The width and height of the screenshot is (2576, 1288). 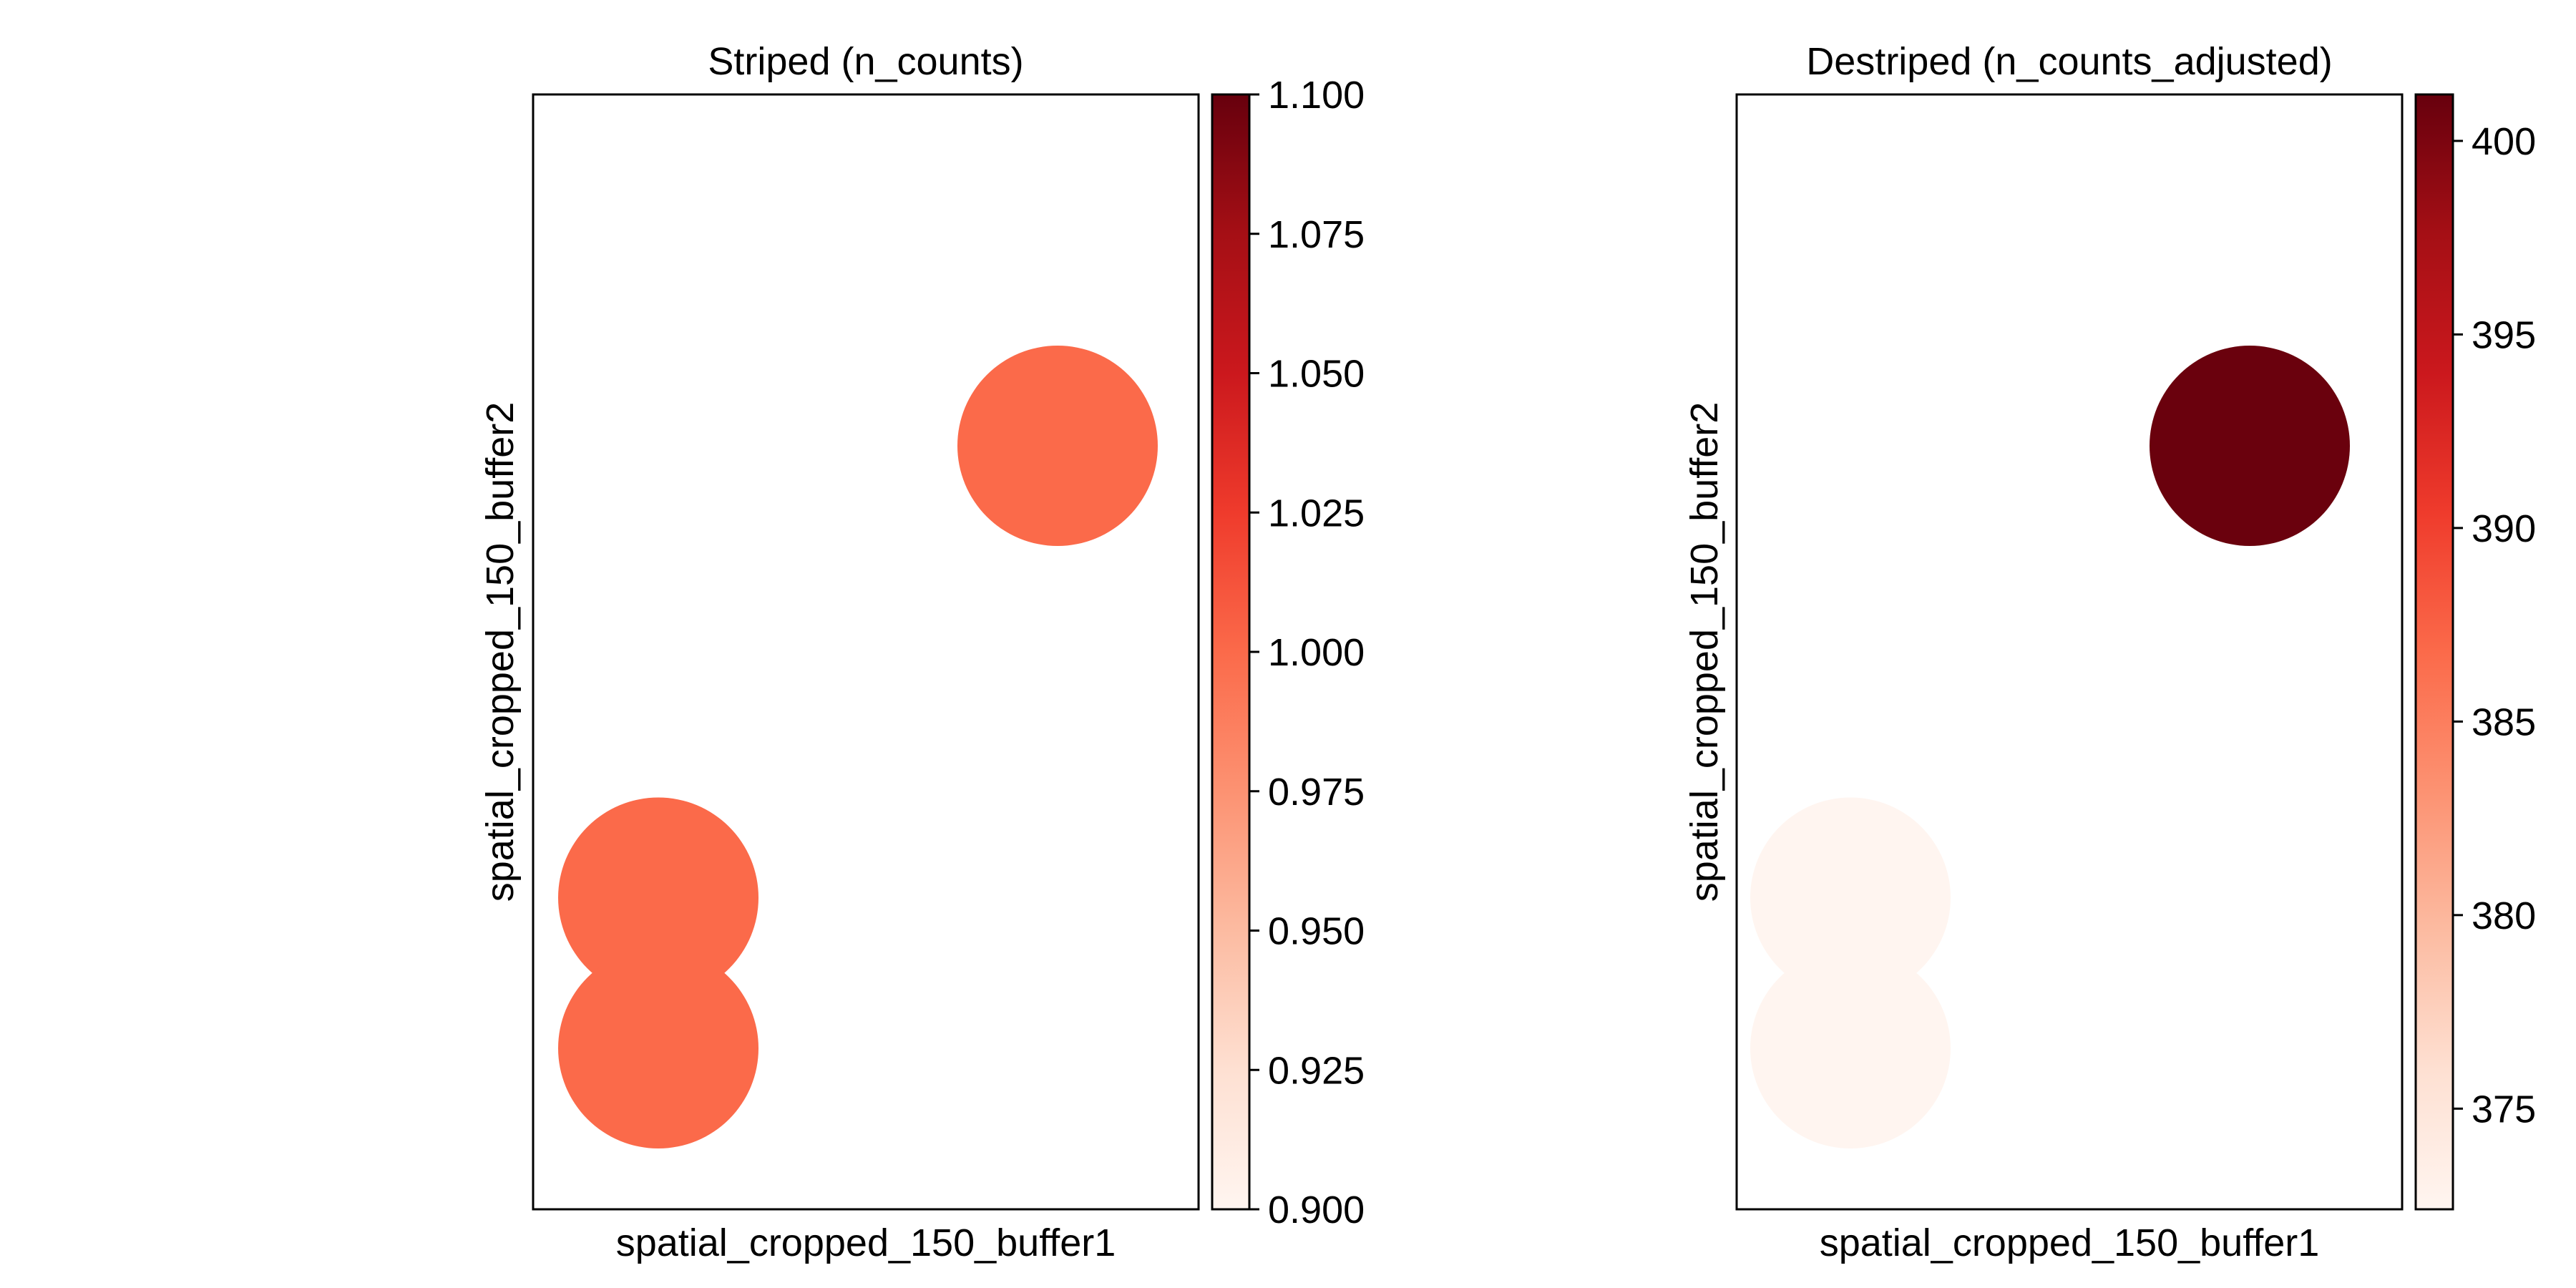 What do you see at coordinates (1316, 513) in the screenshot?
I see `colorbar-tick-label: 1.025` at bounding box center [1316, 513].